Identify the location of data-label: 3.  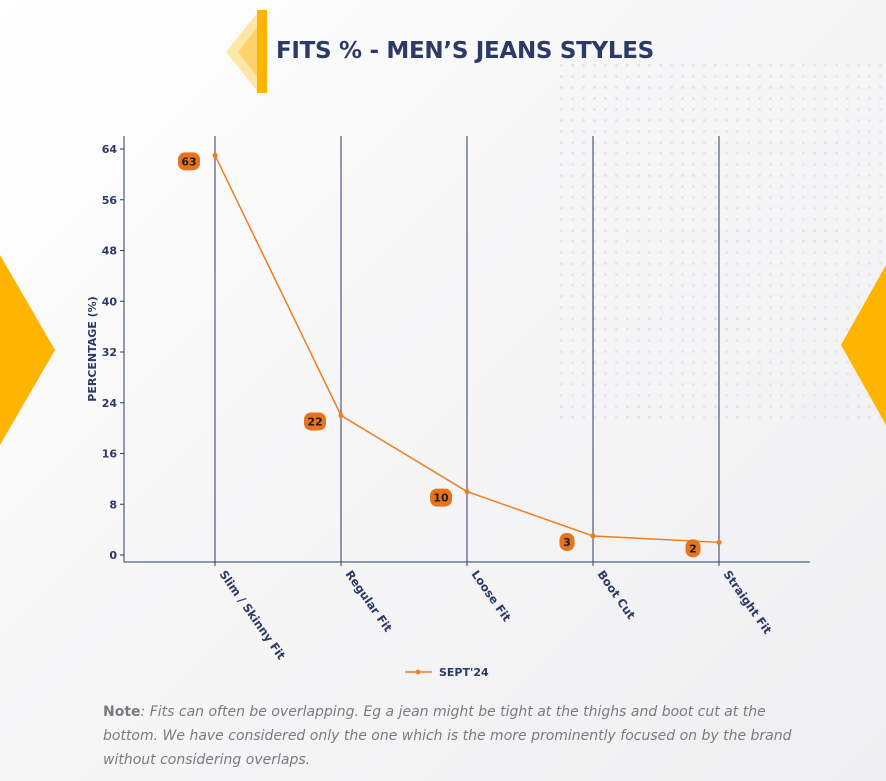
(567, 542).